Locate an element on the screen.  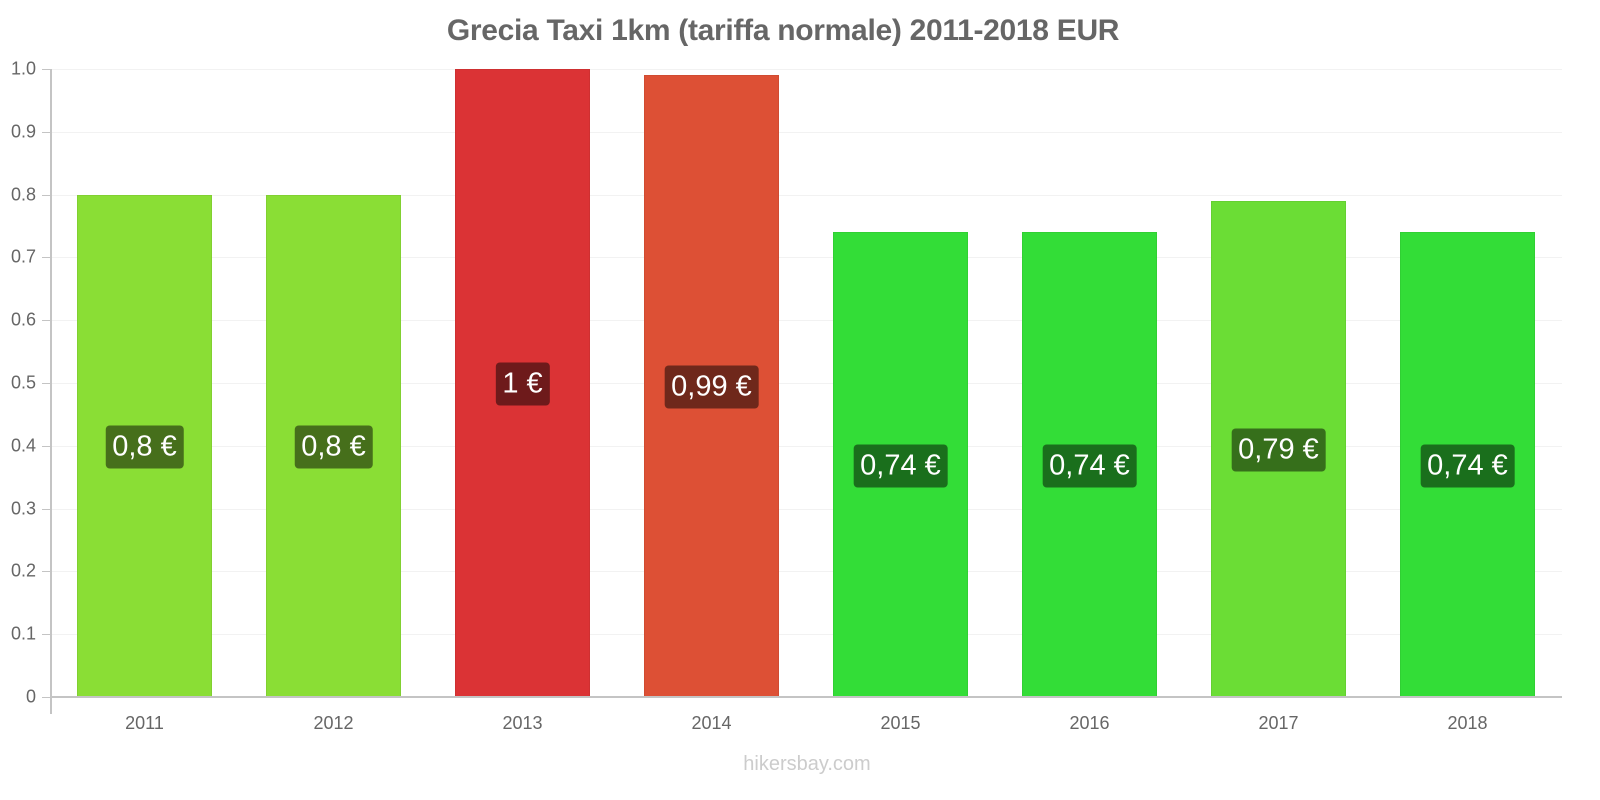
x-tick-label: 2011 is located at coordinates (144, 723).